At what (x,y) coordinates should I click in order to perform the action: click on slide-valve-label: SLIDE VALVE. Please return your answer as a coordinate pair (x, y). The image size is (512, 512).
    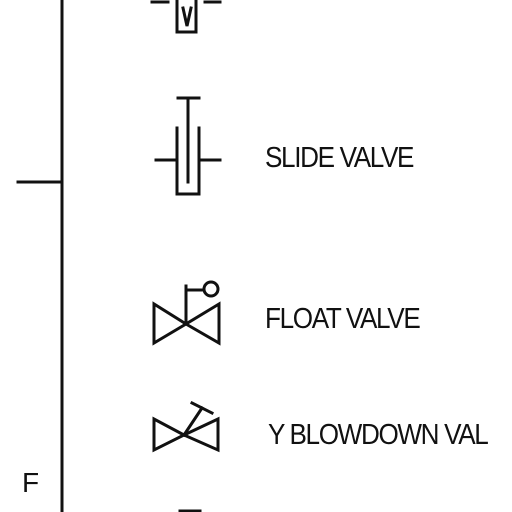
    Looking at the image, I should click on (339, 158).